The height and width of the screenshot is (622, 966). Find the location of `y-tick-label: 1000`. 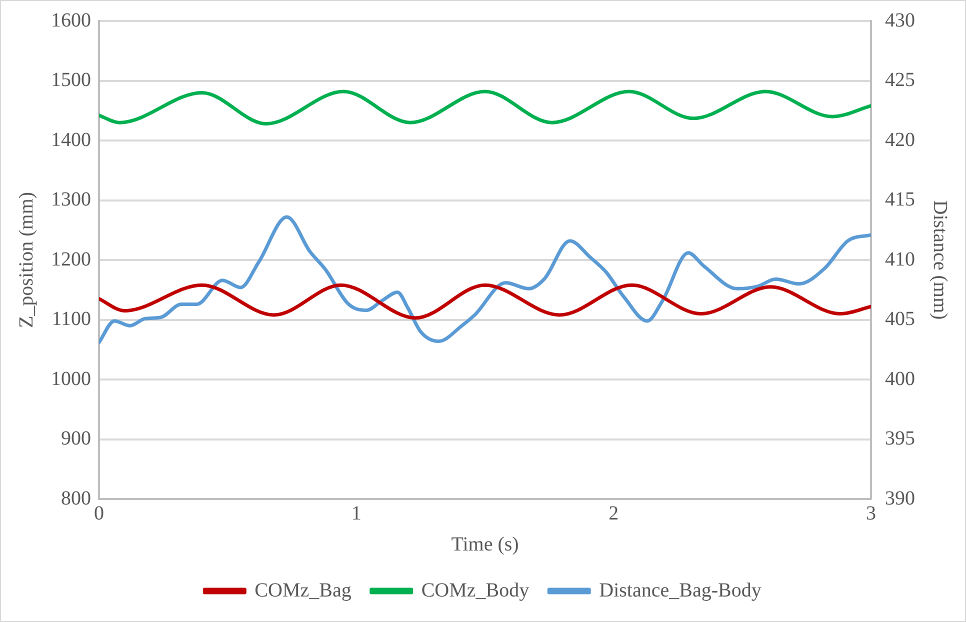

y-tick-label: 1000 is located at coordinates (71, 379).